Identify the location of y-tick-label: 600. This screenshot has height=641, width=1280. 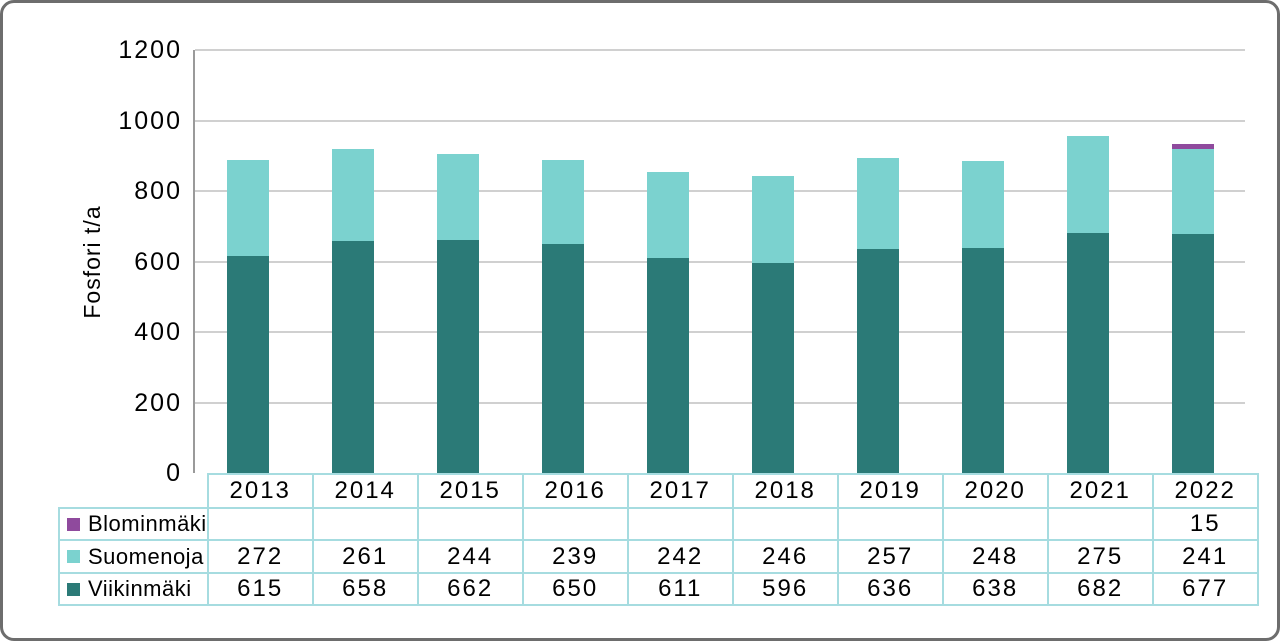
(158, 261).